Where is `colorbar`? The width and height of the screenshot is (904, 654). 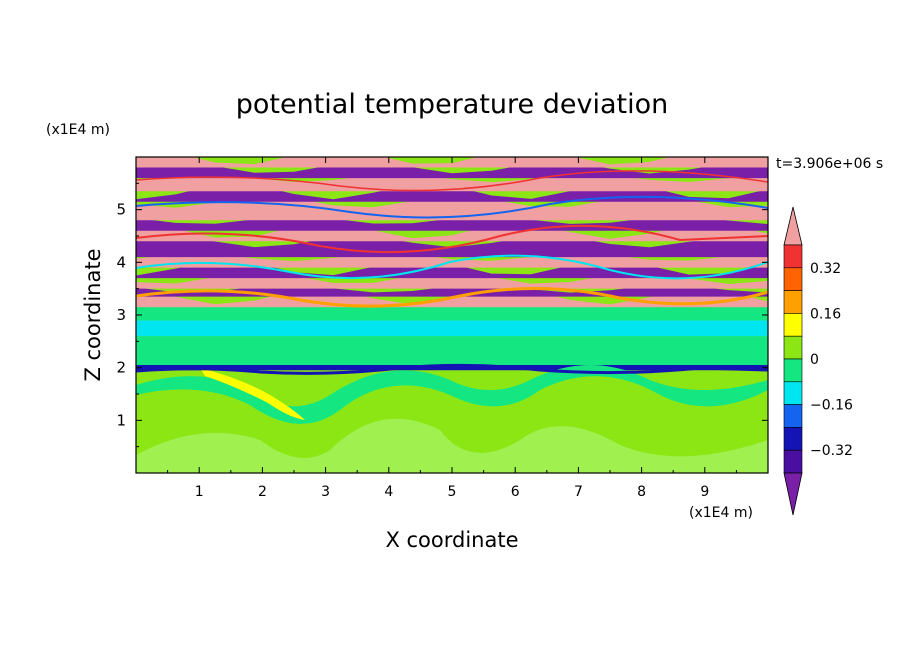 colorbar is located at coordinates (793, 361).